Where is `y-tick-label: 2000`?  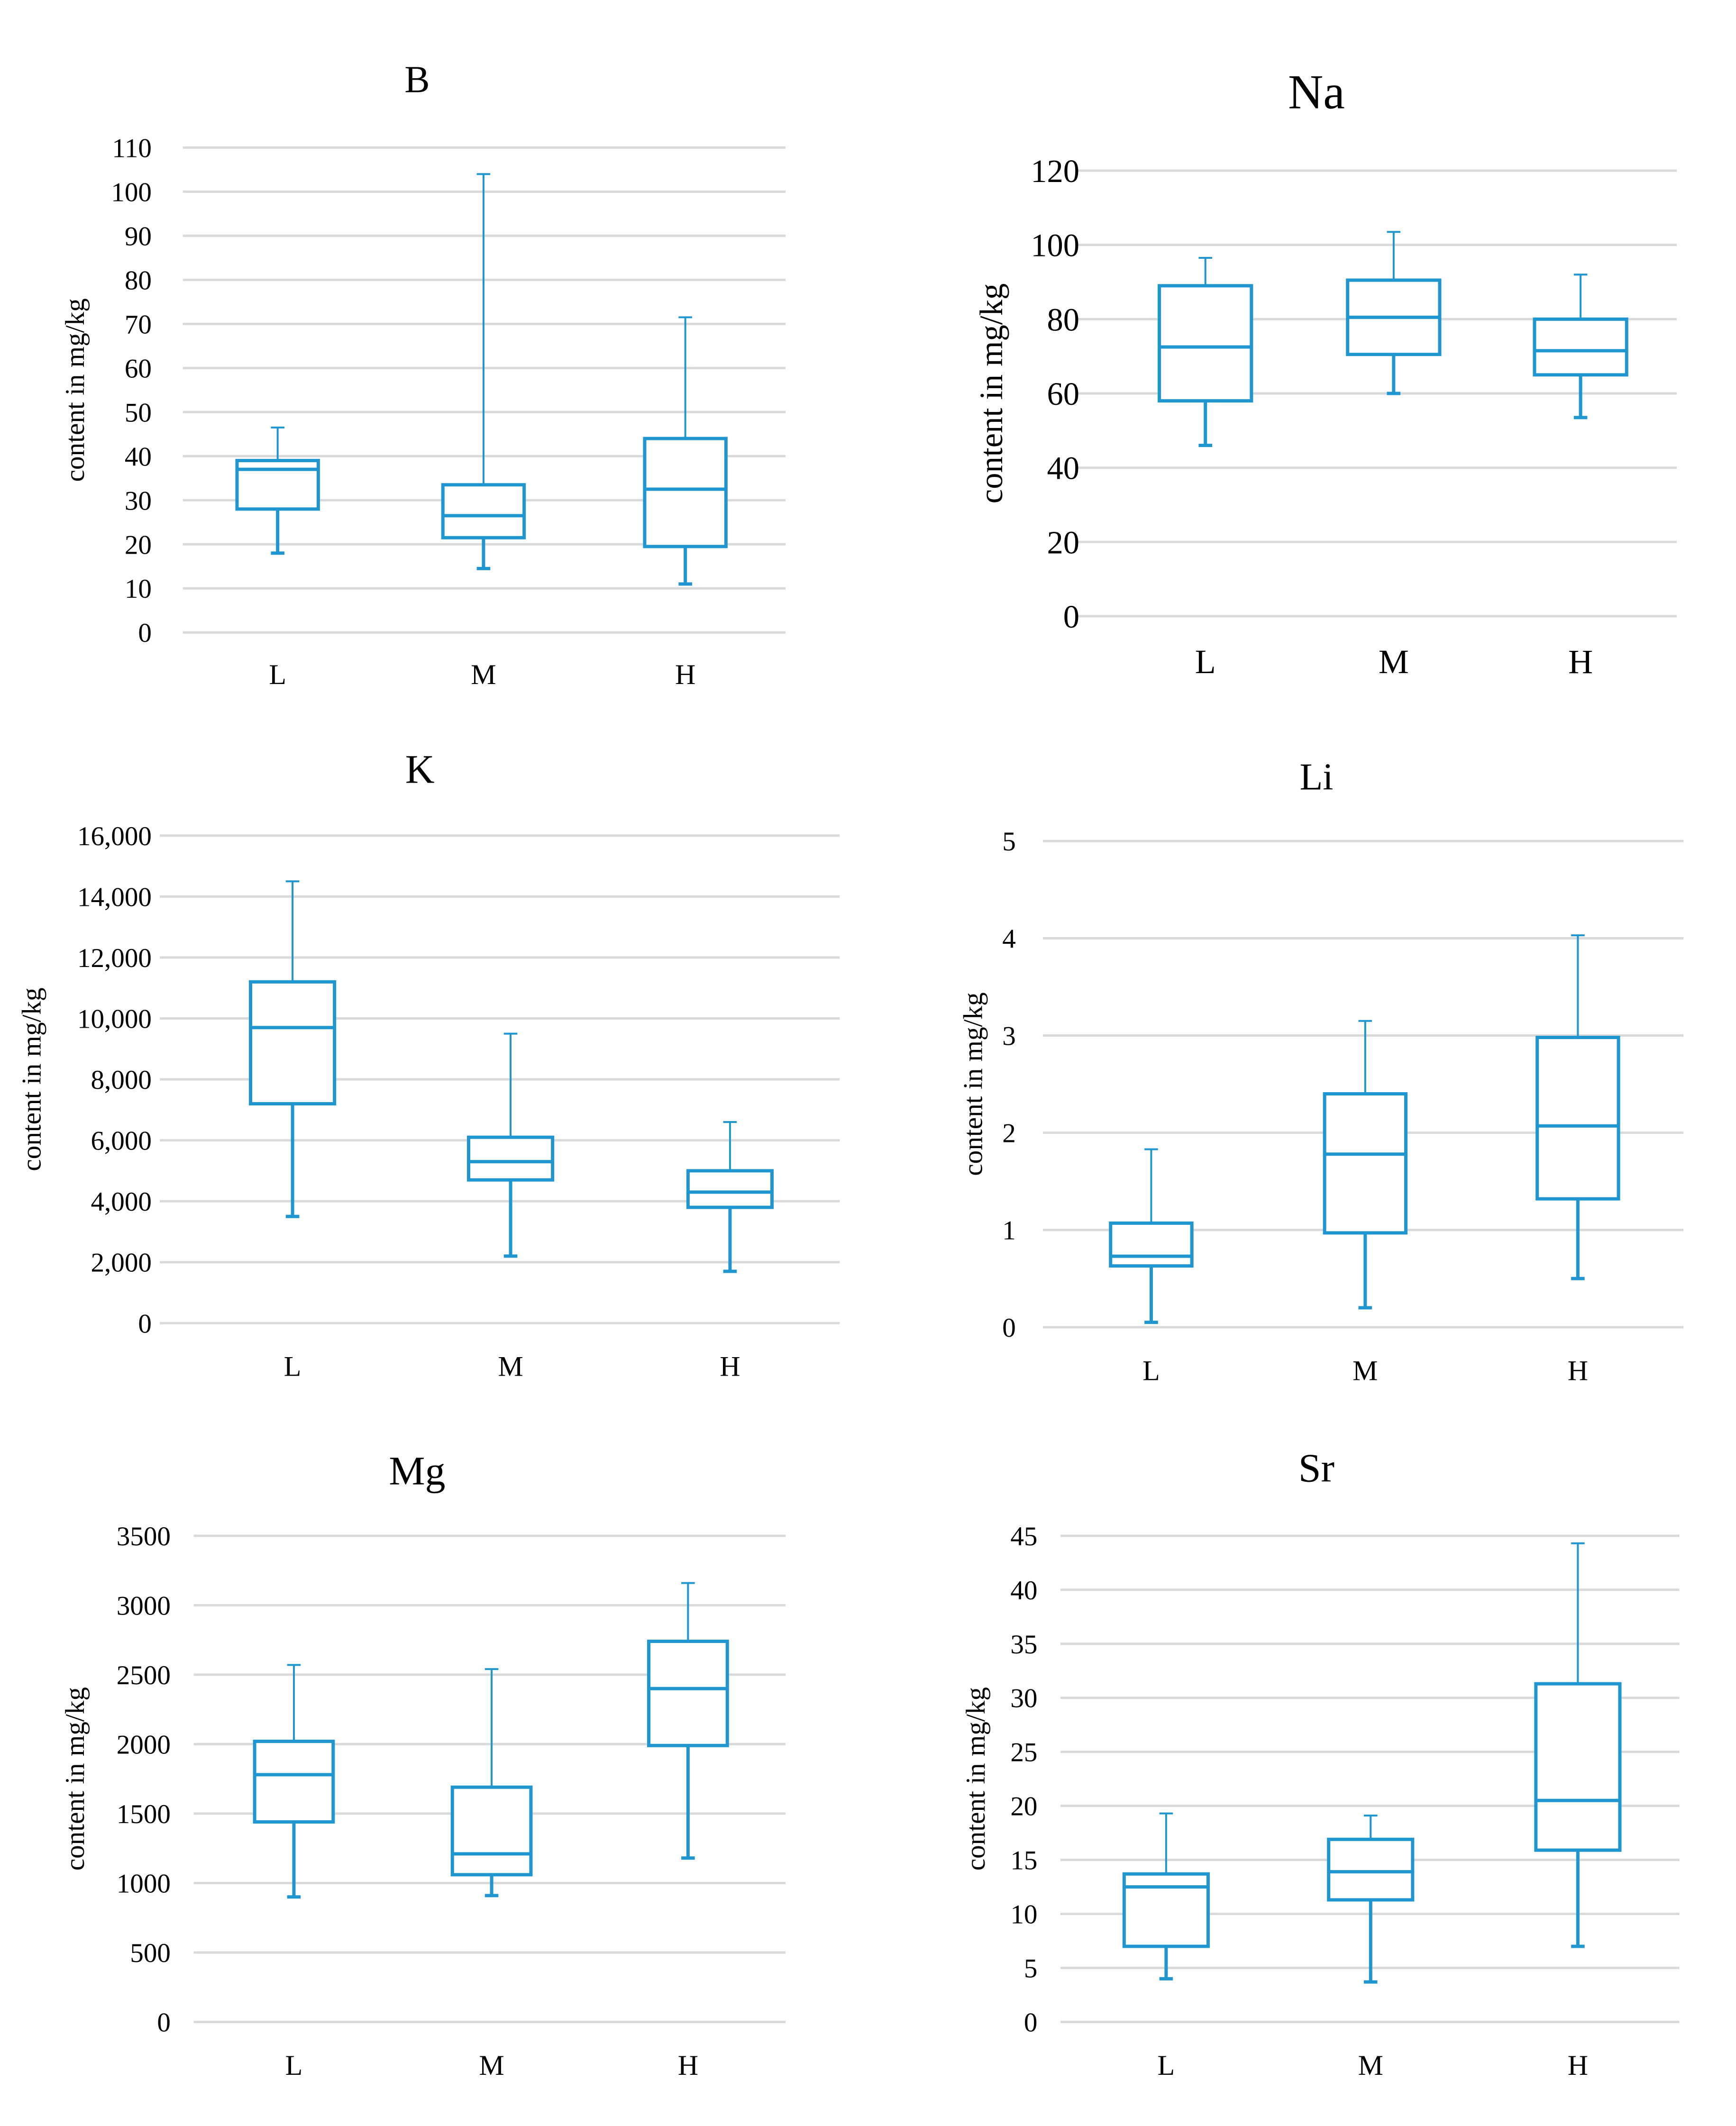
y-tick-label: 2000 is located at coordinates (144, 1745).